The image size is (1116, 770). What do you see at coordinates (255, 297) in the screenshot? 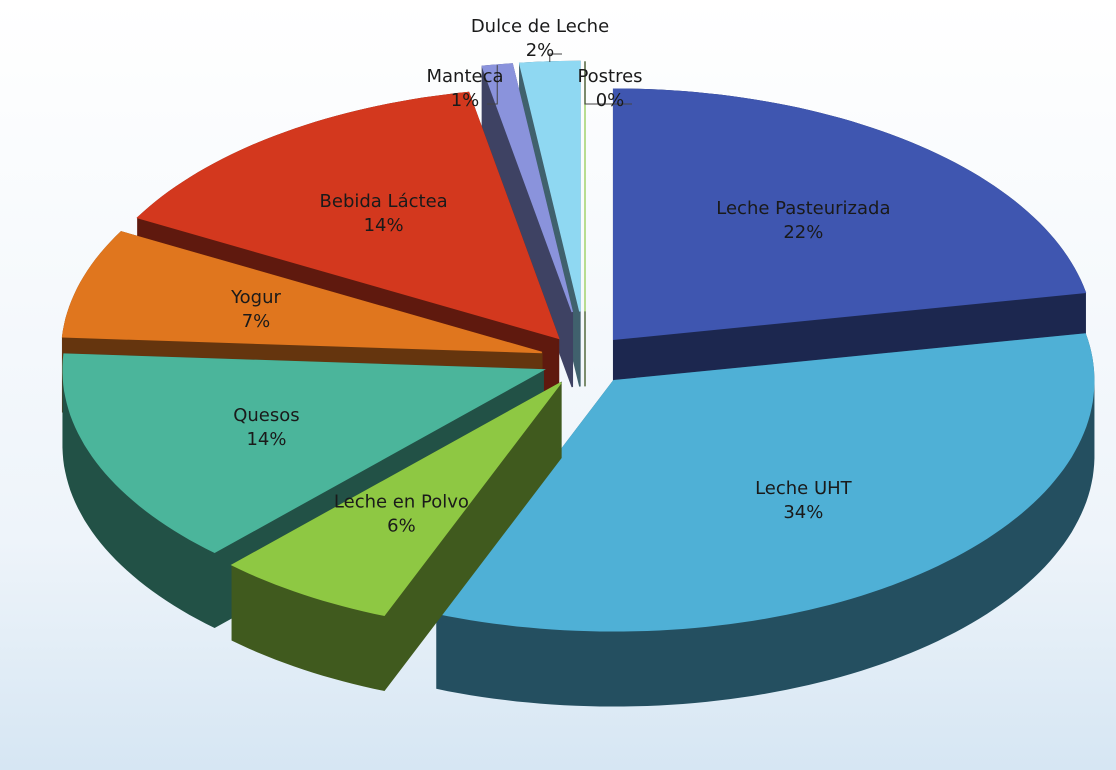
I see `category-label: Yogur` at bounding box center [255, 297].